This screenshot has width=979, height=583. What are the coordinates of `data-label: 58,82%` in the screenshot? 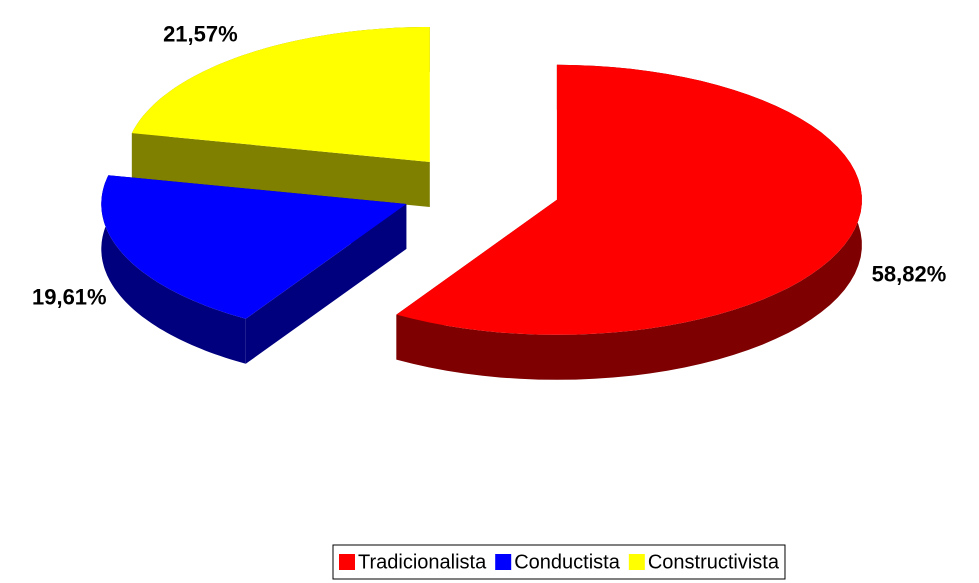 It's located at (909, 273).